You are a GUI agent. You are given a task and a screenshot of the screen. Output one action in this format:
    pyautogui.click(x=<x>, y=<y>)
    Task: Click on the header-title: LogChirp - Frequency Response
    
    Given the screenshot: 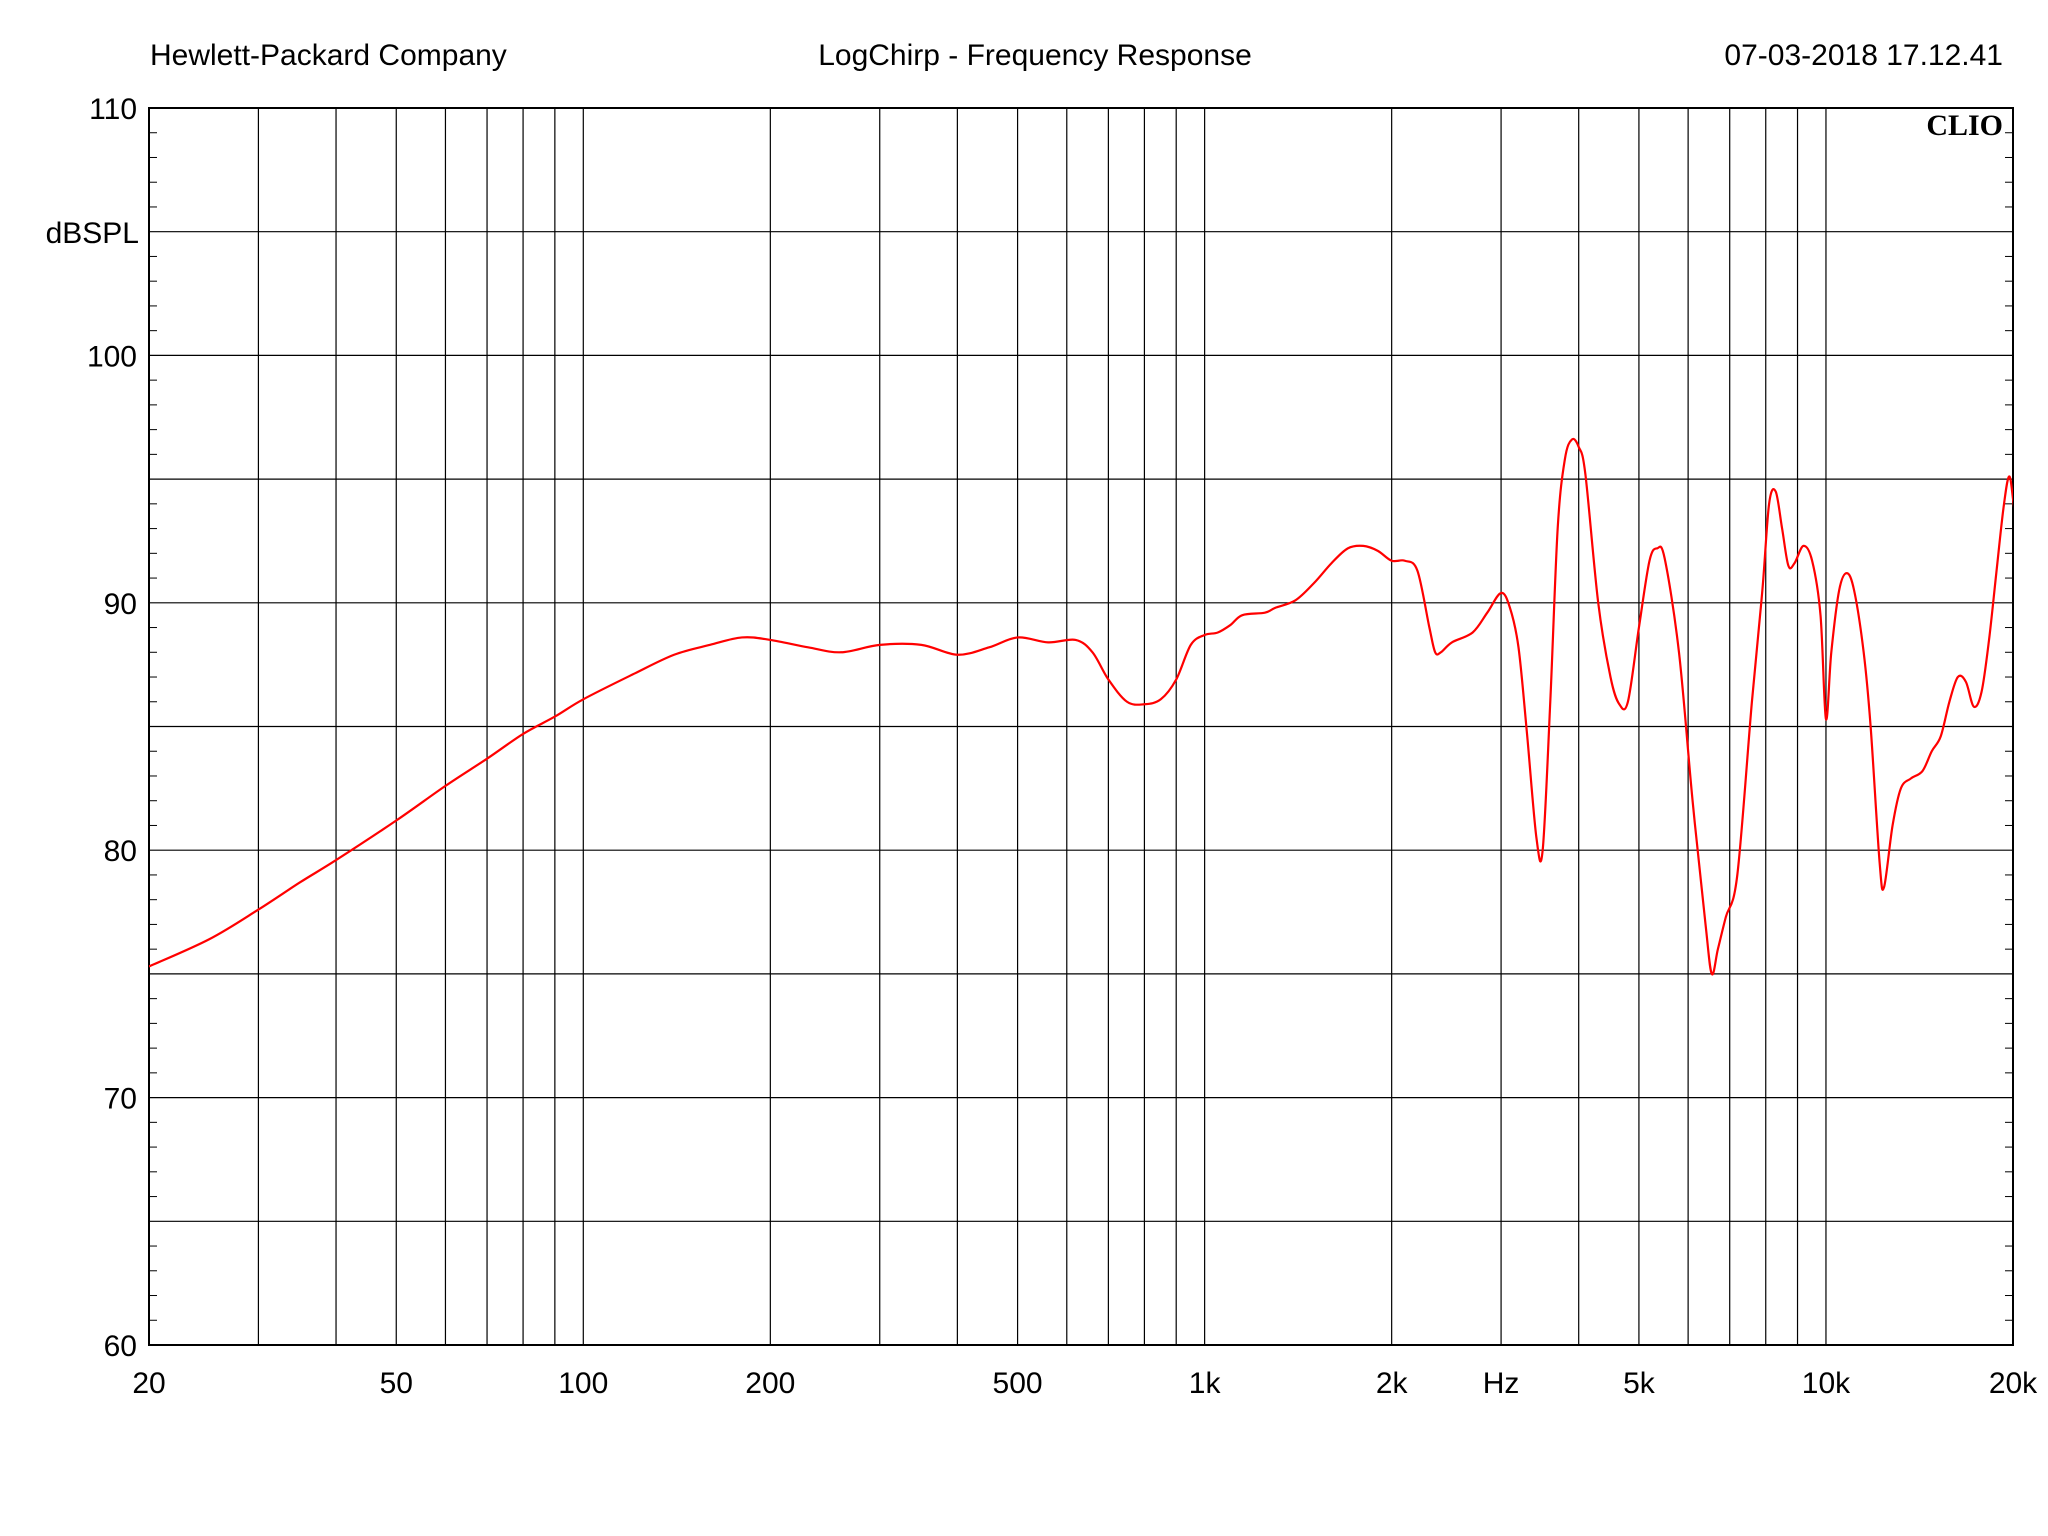 What is the action you would take?
    pyautogui.click(x=1035, y=55)
    